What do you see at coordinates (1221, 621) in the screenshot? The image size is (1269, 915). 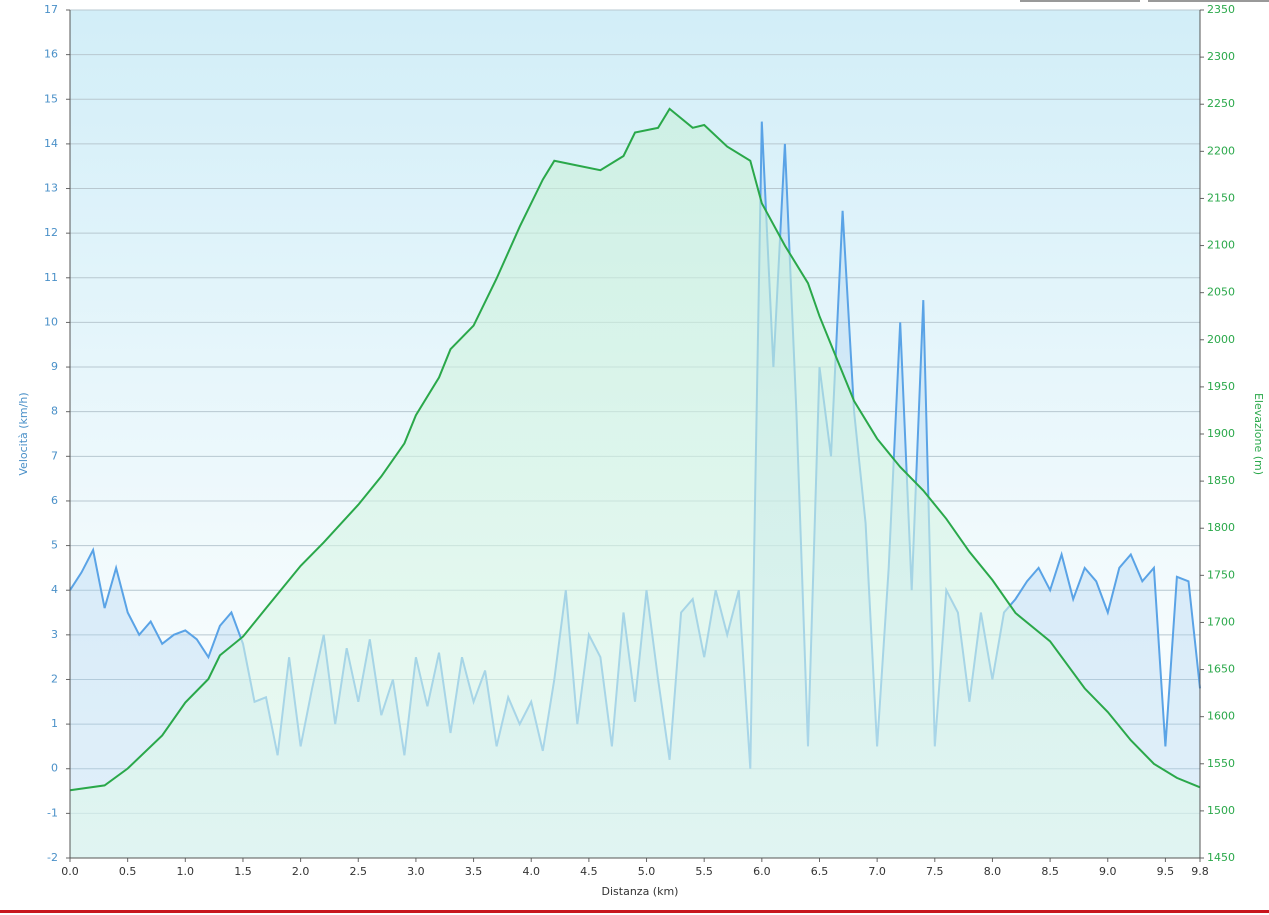 I see `y2-tick-label: 1700` at bounding box center [1221, 621].